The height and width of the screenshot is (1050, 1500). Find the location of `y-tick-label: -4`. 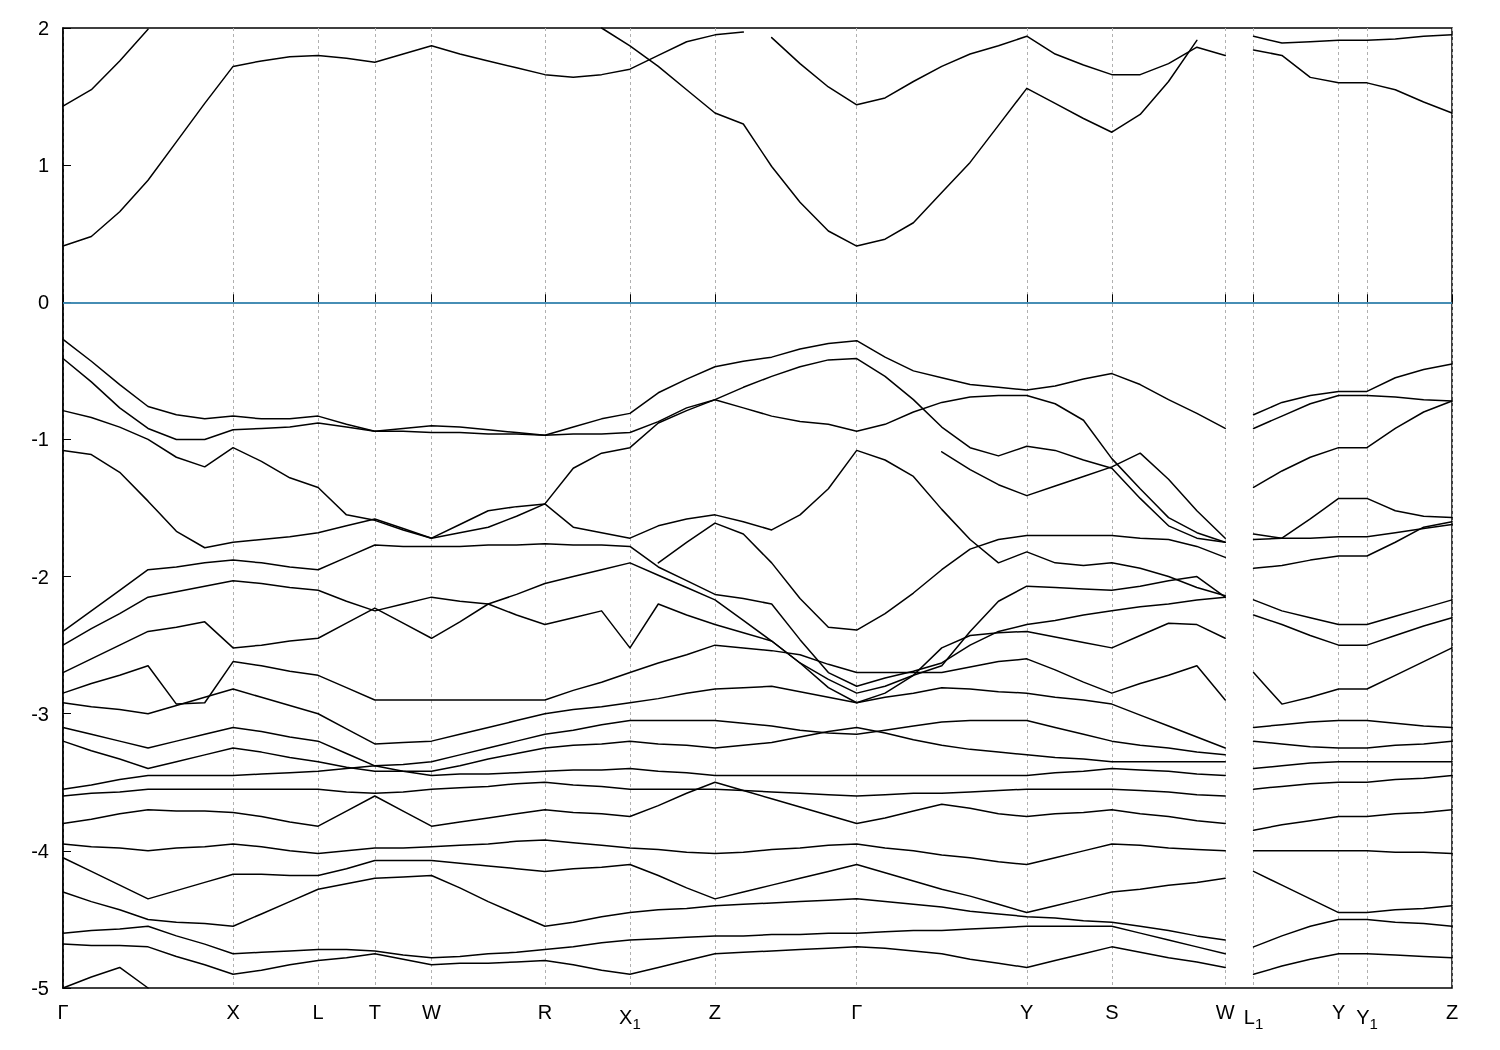

y-tick-label: -4 is located at coordinates (40, 850).